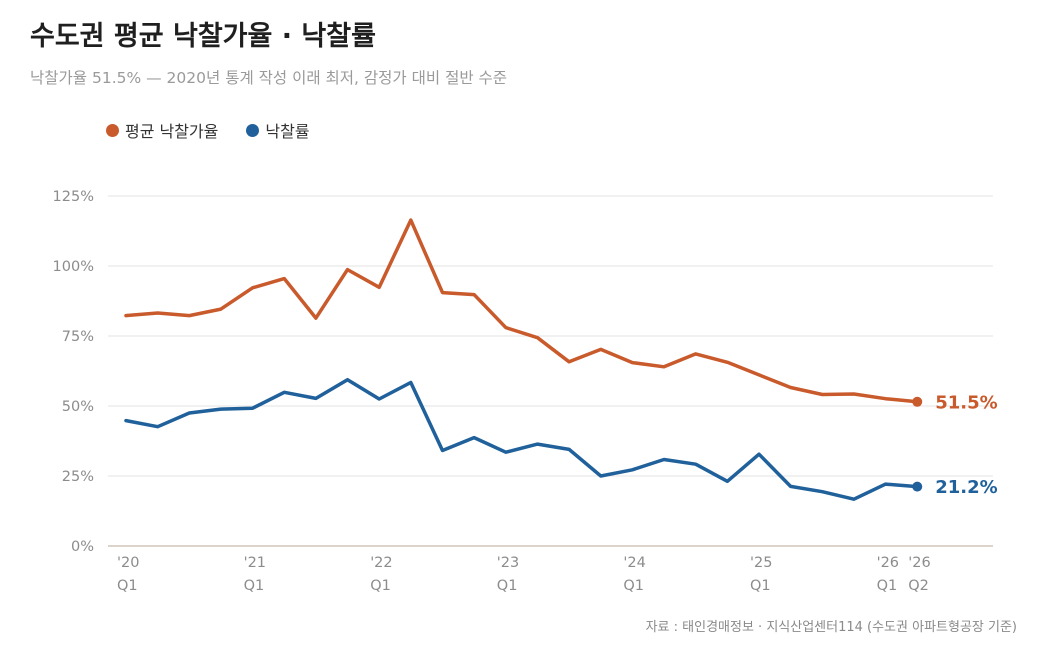 Image resolution: width=1039 pixels, height=645 pixels. What do you see at coordinates (508, 563) in the screenshot?
I see `x-tick-label-year: '23` at bounding box center [508, 563].